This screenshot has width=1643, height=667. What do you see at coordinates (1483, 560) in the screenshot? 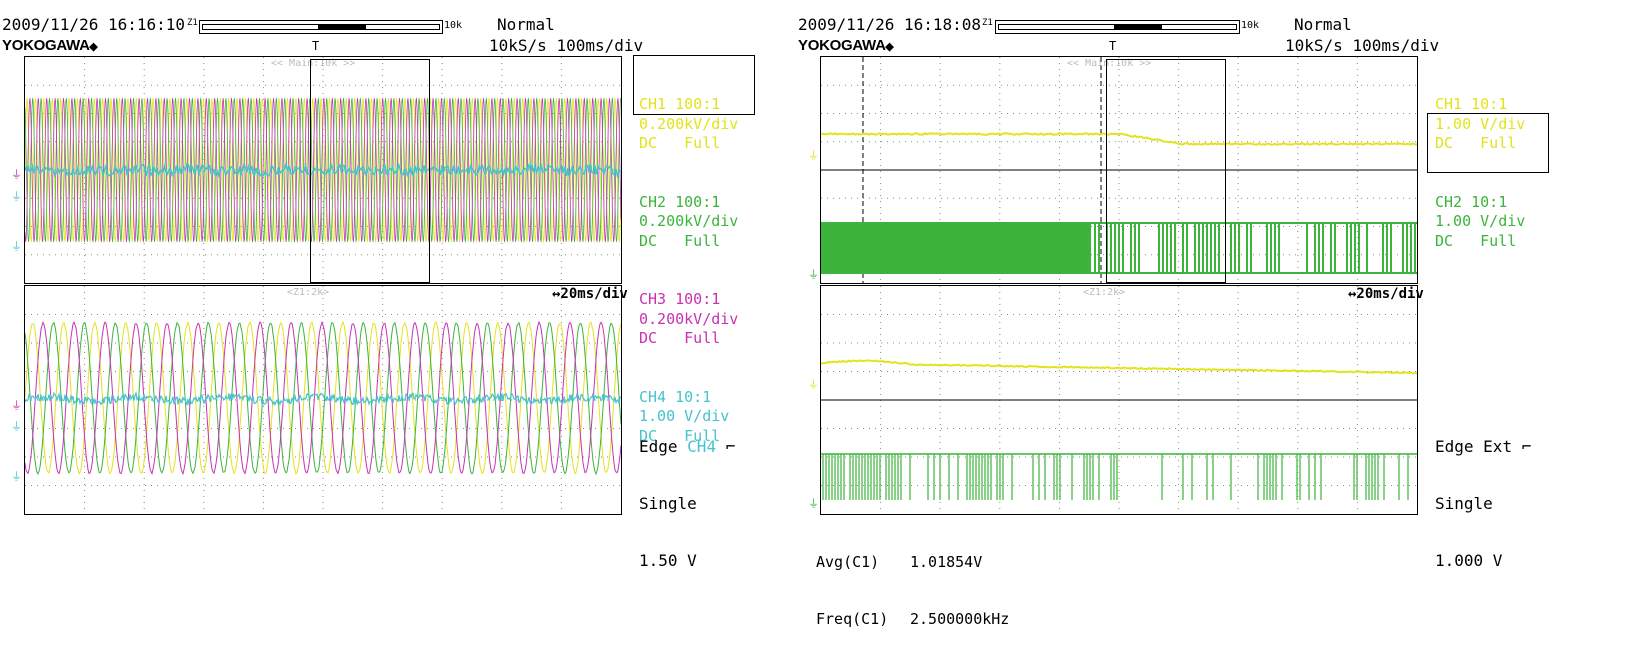
I see `right-trigger-level: 1.000 V` at bounding box center [1483, 560].